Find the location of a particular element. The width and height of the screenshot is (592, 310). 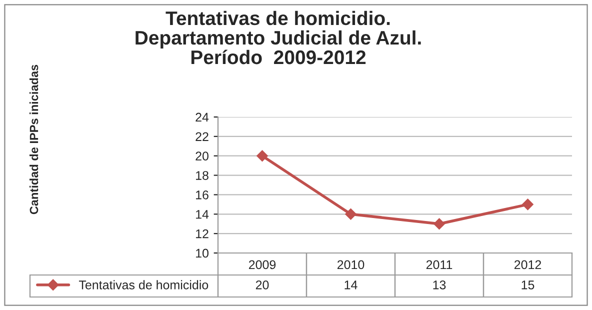

legend-label: Tentativas de homicidio is located at coordinates (143, 285).